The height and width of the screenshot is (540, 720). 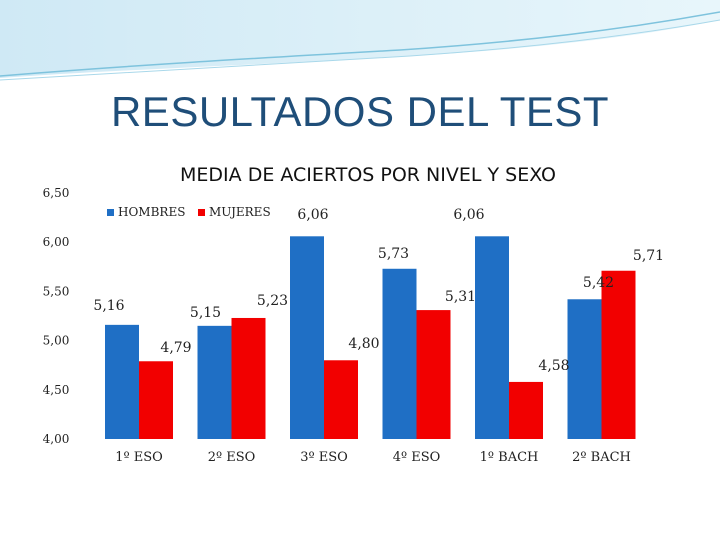 What do you see at coordinates (56, 316) in the screenshot?
I see `y-axis: 4,00 4,50 5,00 5,50 6,00 6,50` at bounding box center [56, 316].